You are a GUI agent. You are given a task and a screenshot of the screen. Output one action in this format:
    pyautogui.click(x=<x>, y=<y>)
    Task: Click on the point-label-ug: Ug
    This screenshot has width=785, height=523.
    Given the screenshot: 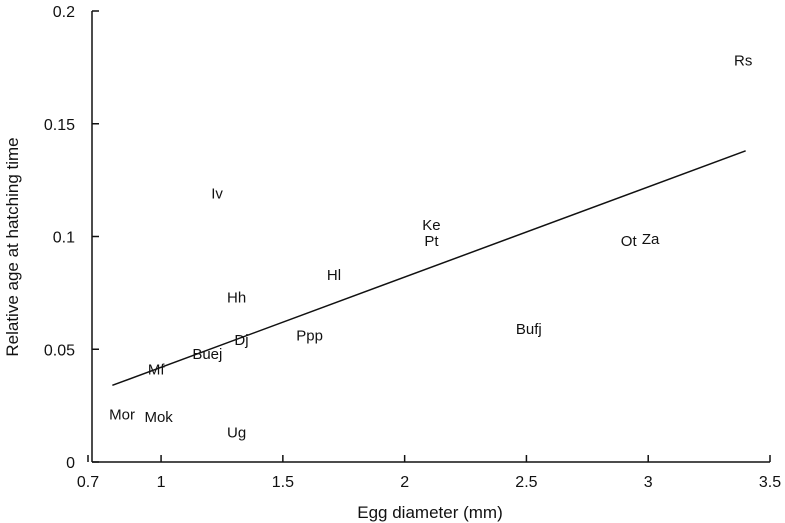 What is the action you would take?
    pyautogui.click(x=236, y=433)
    